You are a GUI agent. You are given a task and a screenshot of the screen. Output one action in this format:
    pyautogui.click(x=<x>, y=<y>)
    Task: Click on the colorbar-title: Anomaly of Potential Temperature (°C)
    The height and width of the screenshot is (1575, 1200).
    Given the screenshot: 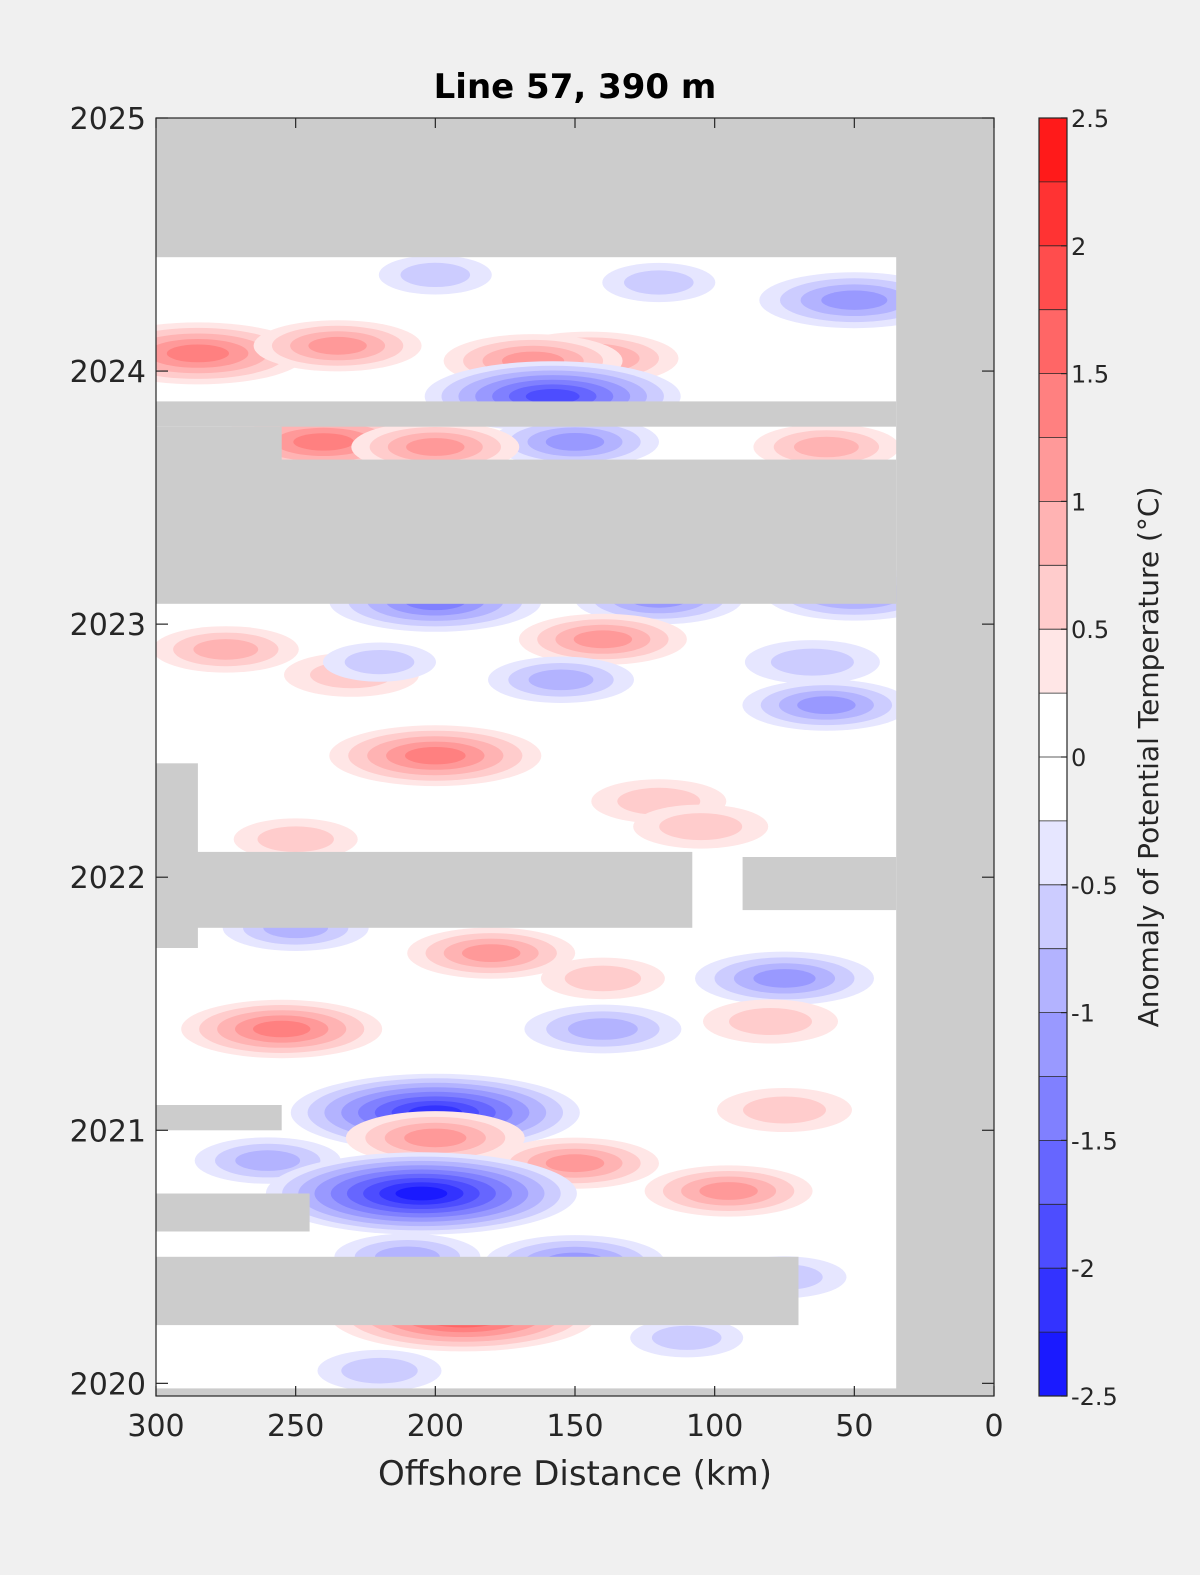 What is the action you would take?
    pyautogui.click(x=1148, y=757)
    